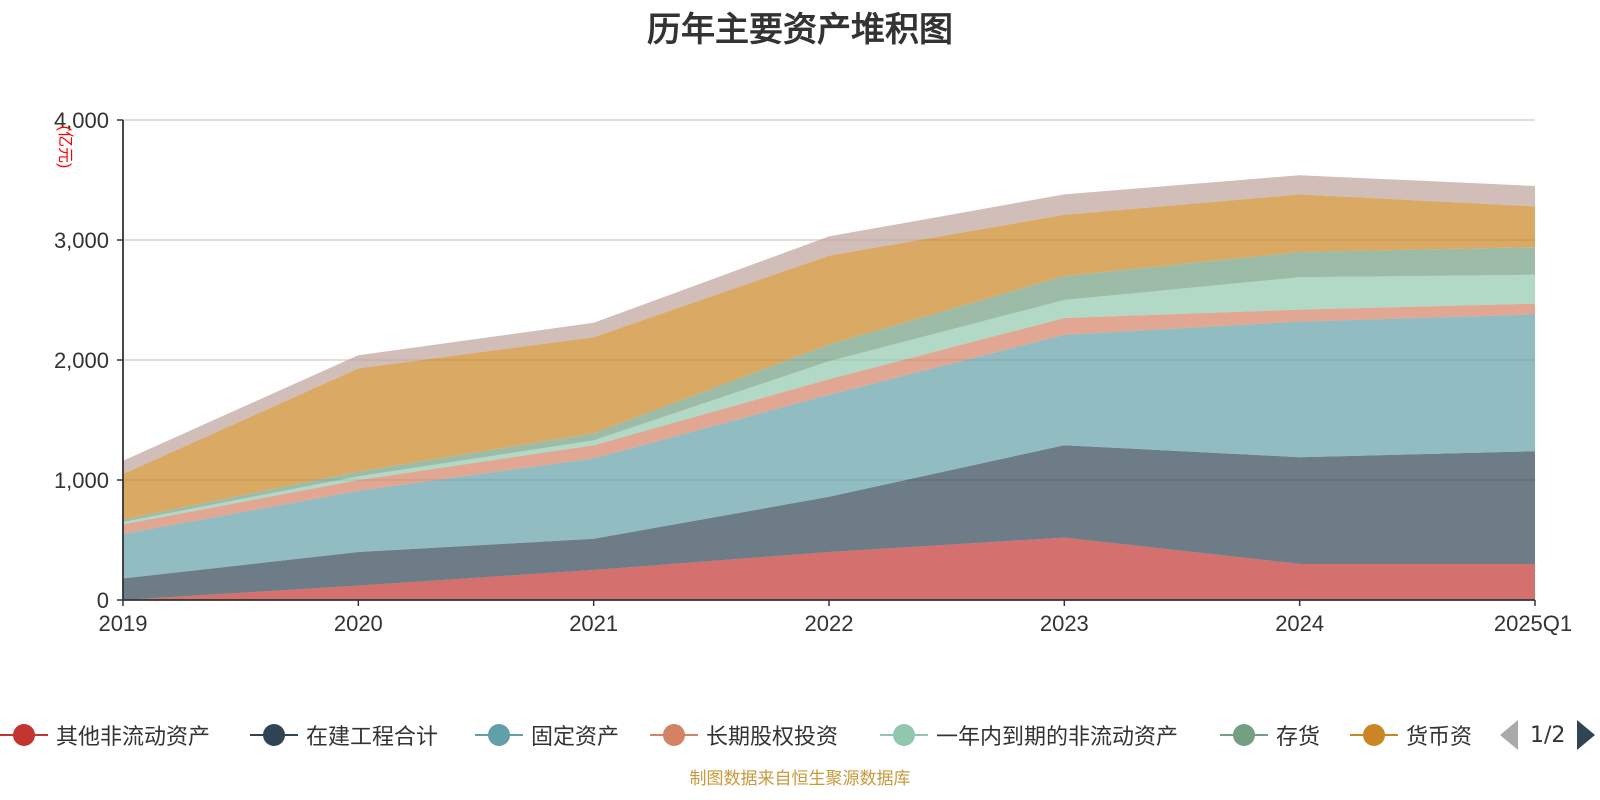  What do you see at coordinates (1299, 623) in the screenshot?
I see `x-tick-label: 2024` at bounding box center [1299, 623].